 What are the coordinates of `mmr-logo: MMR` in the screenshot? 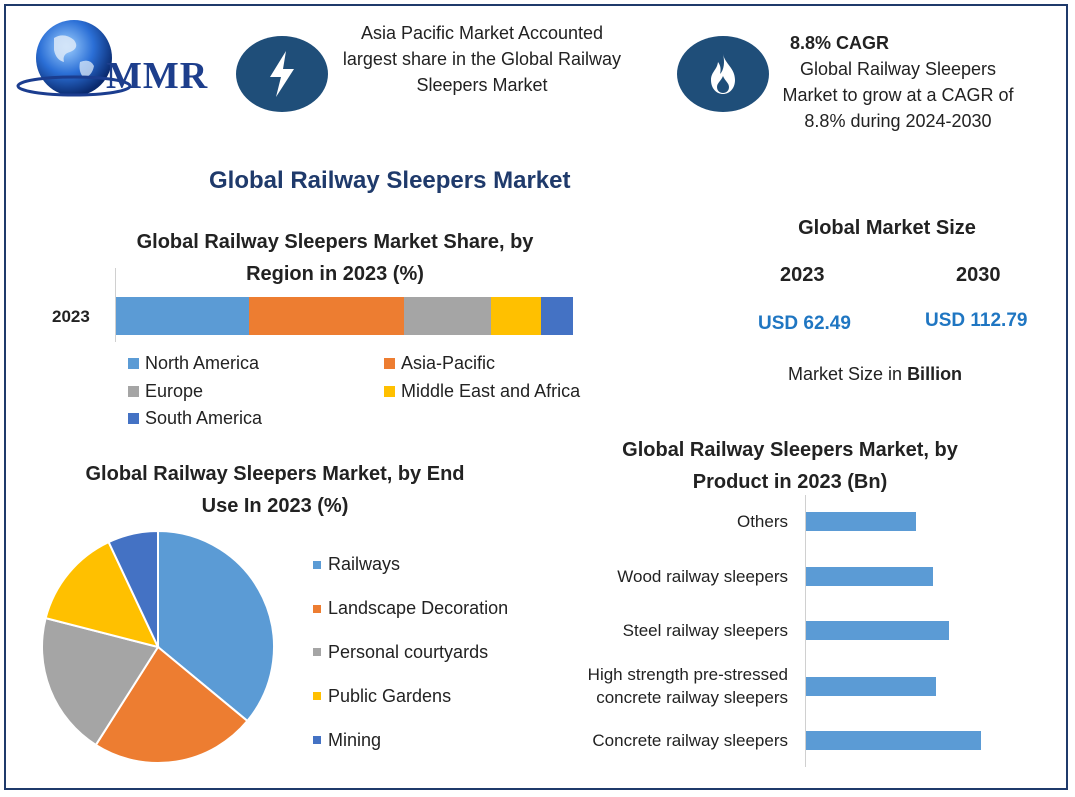 It's located at (114, 64).